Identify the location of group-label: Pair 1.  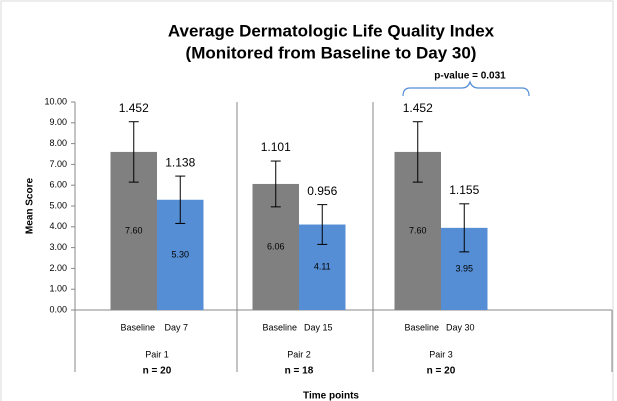
(157, 354).